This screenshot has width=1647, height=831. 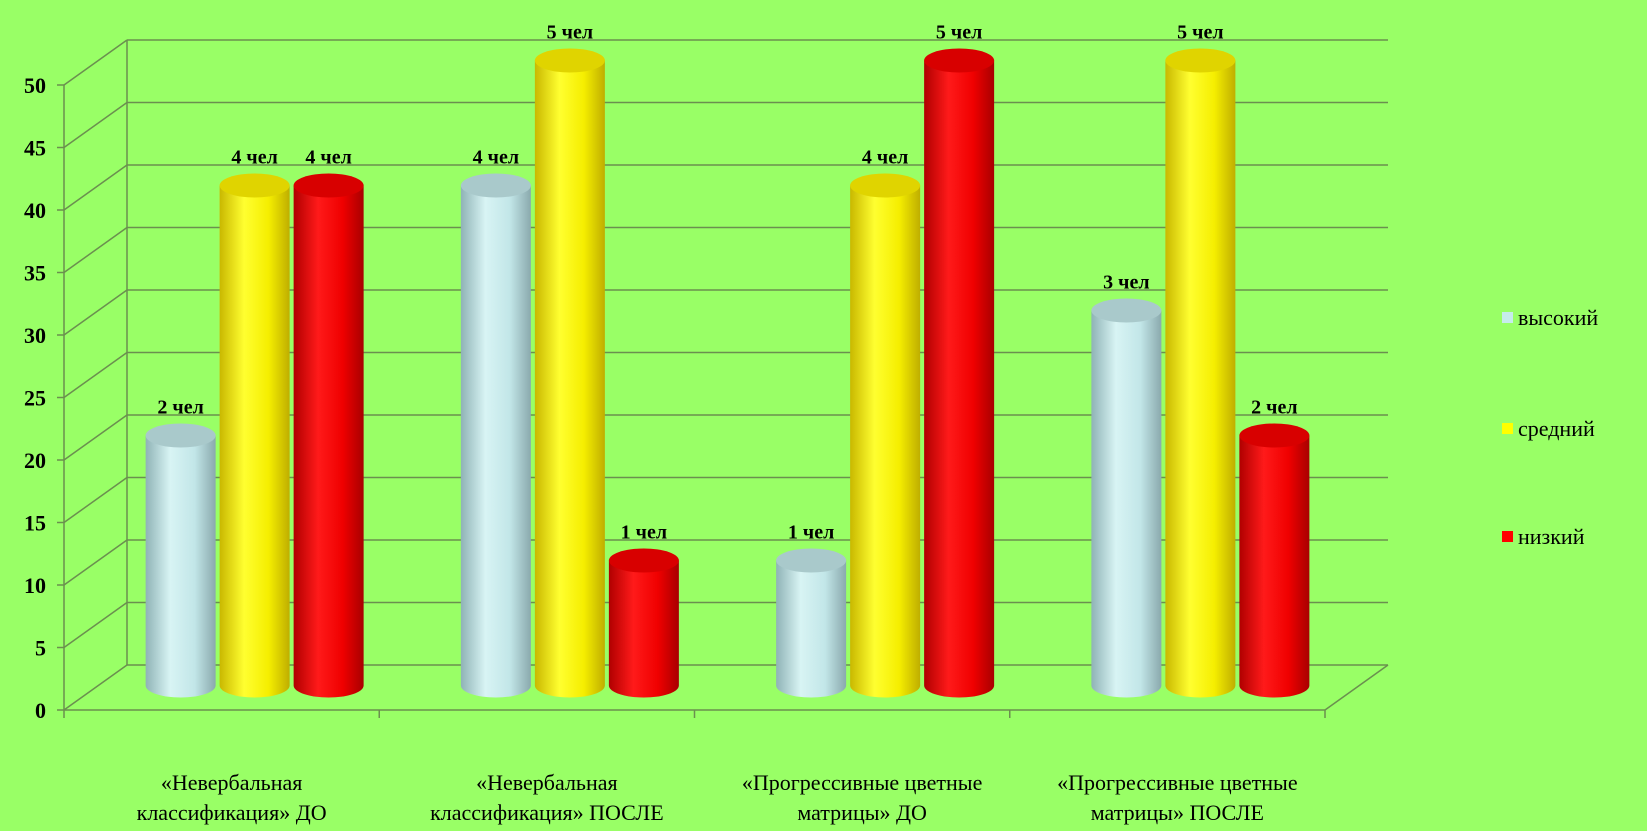 What do you see at coordinates (35, 273) in the screenshot?
I see `y-tick-label: 35` at bounding box center [35, 273].